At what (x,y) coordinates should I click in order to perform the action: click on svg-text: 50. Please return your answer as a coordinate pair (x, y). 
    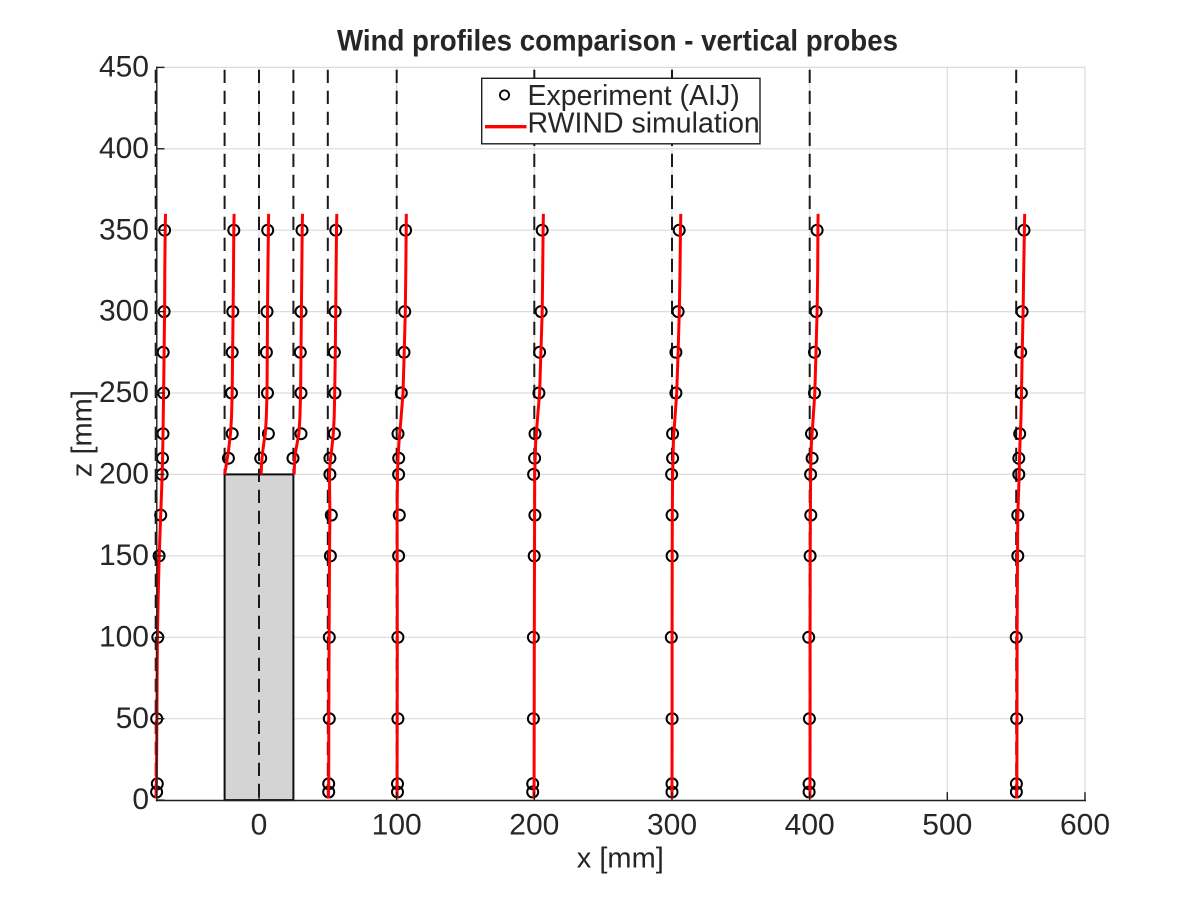
    Looking at the image, I should click on (132, 718).